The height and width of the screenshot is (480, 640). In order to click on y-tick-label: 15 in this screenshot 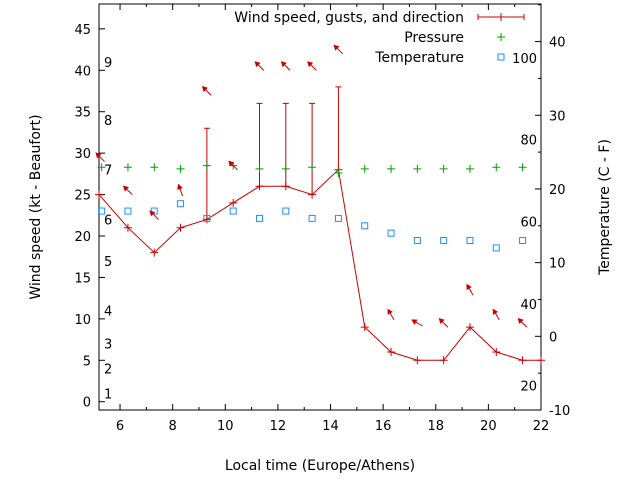, I will do `click(82, 278)`.